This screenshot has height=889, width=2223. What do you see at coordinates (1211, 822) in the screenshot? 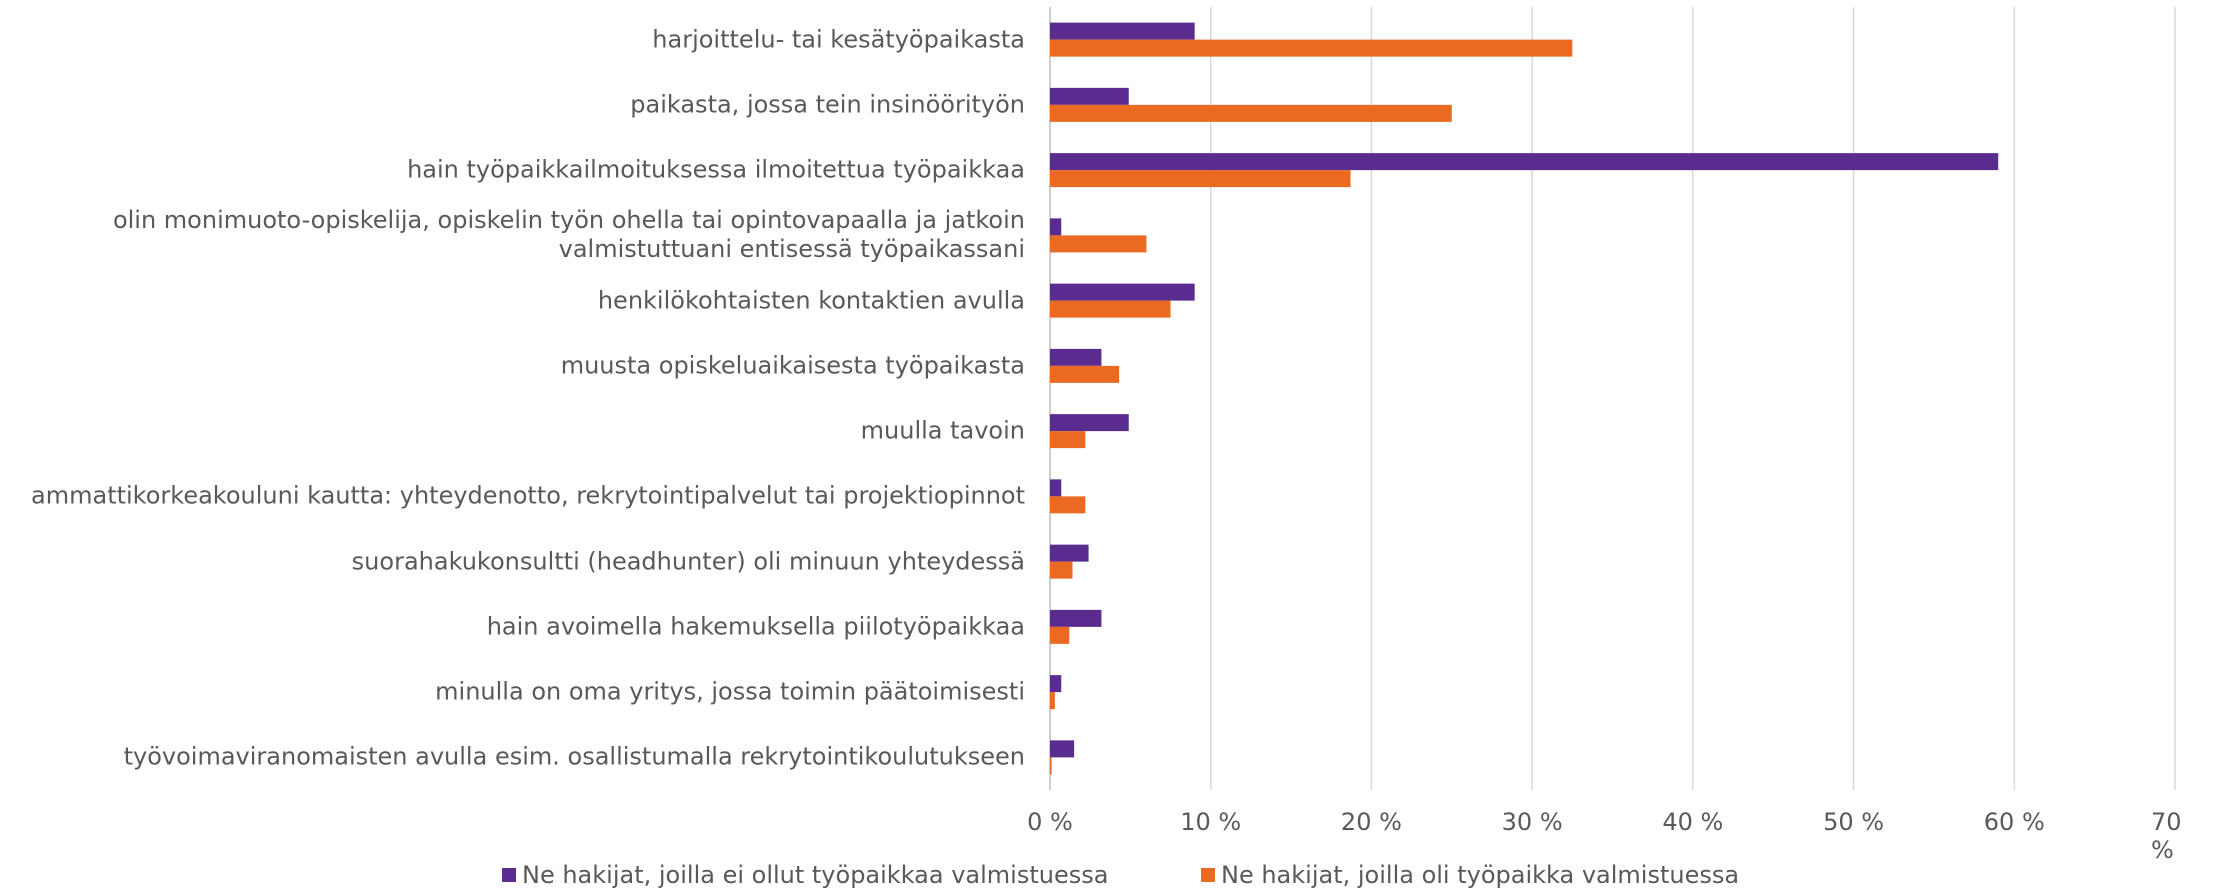
I see `x-tick-label: 10 %` at bounding box center [1211, 822].